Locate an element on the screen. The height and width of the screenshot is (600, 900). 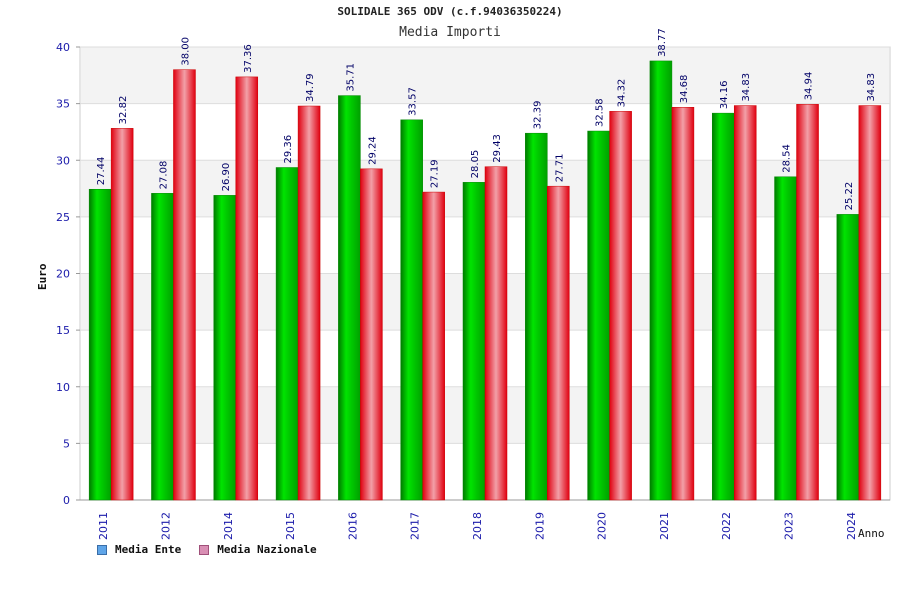
bar-media-nazionale-2024 is located at coordinates (870, 303).